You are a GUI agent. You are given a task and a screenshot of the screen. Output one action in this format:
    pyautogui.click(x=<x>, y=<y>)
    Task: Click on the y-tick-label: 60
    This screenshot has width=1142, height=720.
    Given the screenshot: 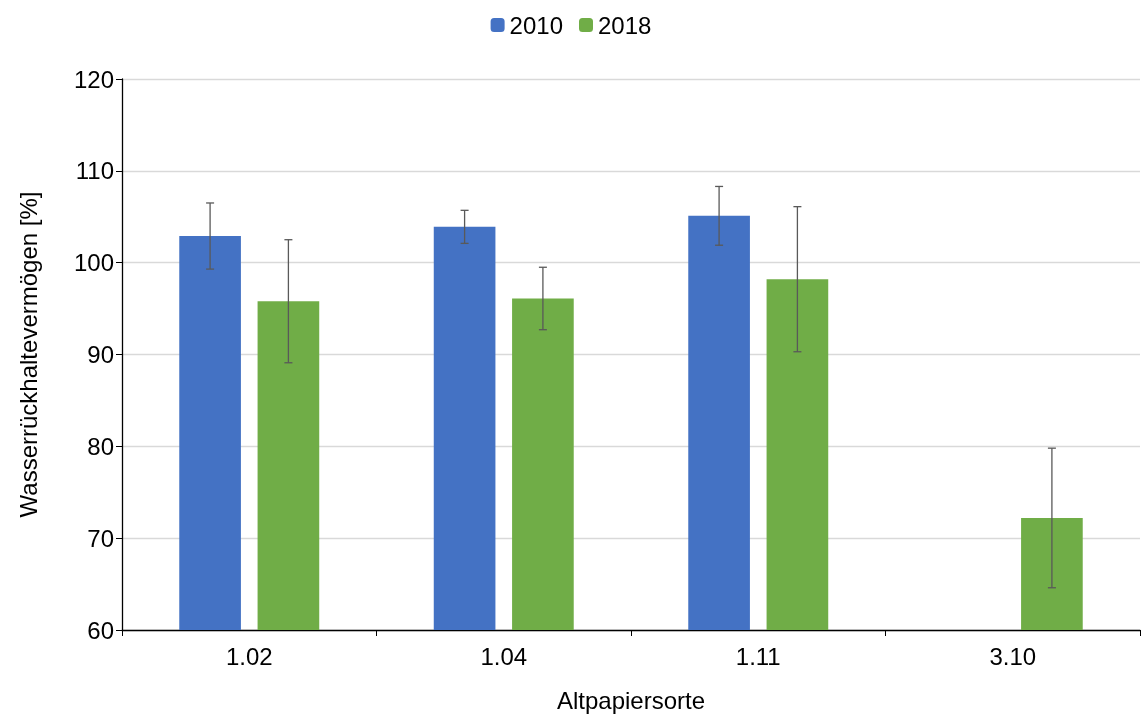 What is the action you would take?
    pyautogui.click(x=100, y=630)
    